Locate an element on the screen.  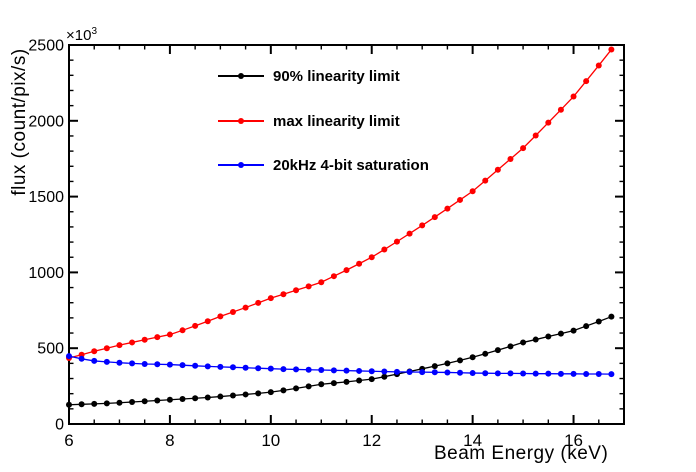
x-axis-tick-label: 6 is located at coordinates (68, 440).